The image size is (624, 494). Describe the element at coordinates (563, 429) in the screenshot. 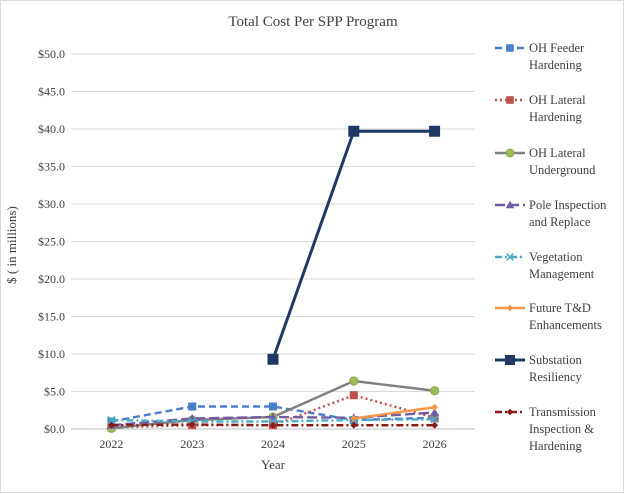

I see `legend-label: Transmission Inspection & Hardening` at that location.